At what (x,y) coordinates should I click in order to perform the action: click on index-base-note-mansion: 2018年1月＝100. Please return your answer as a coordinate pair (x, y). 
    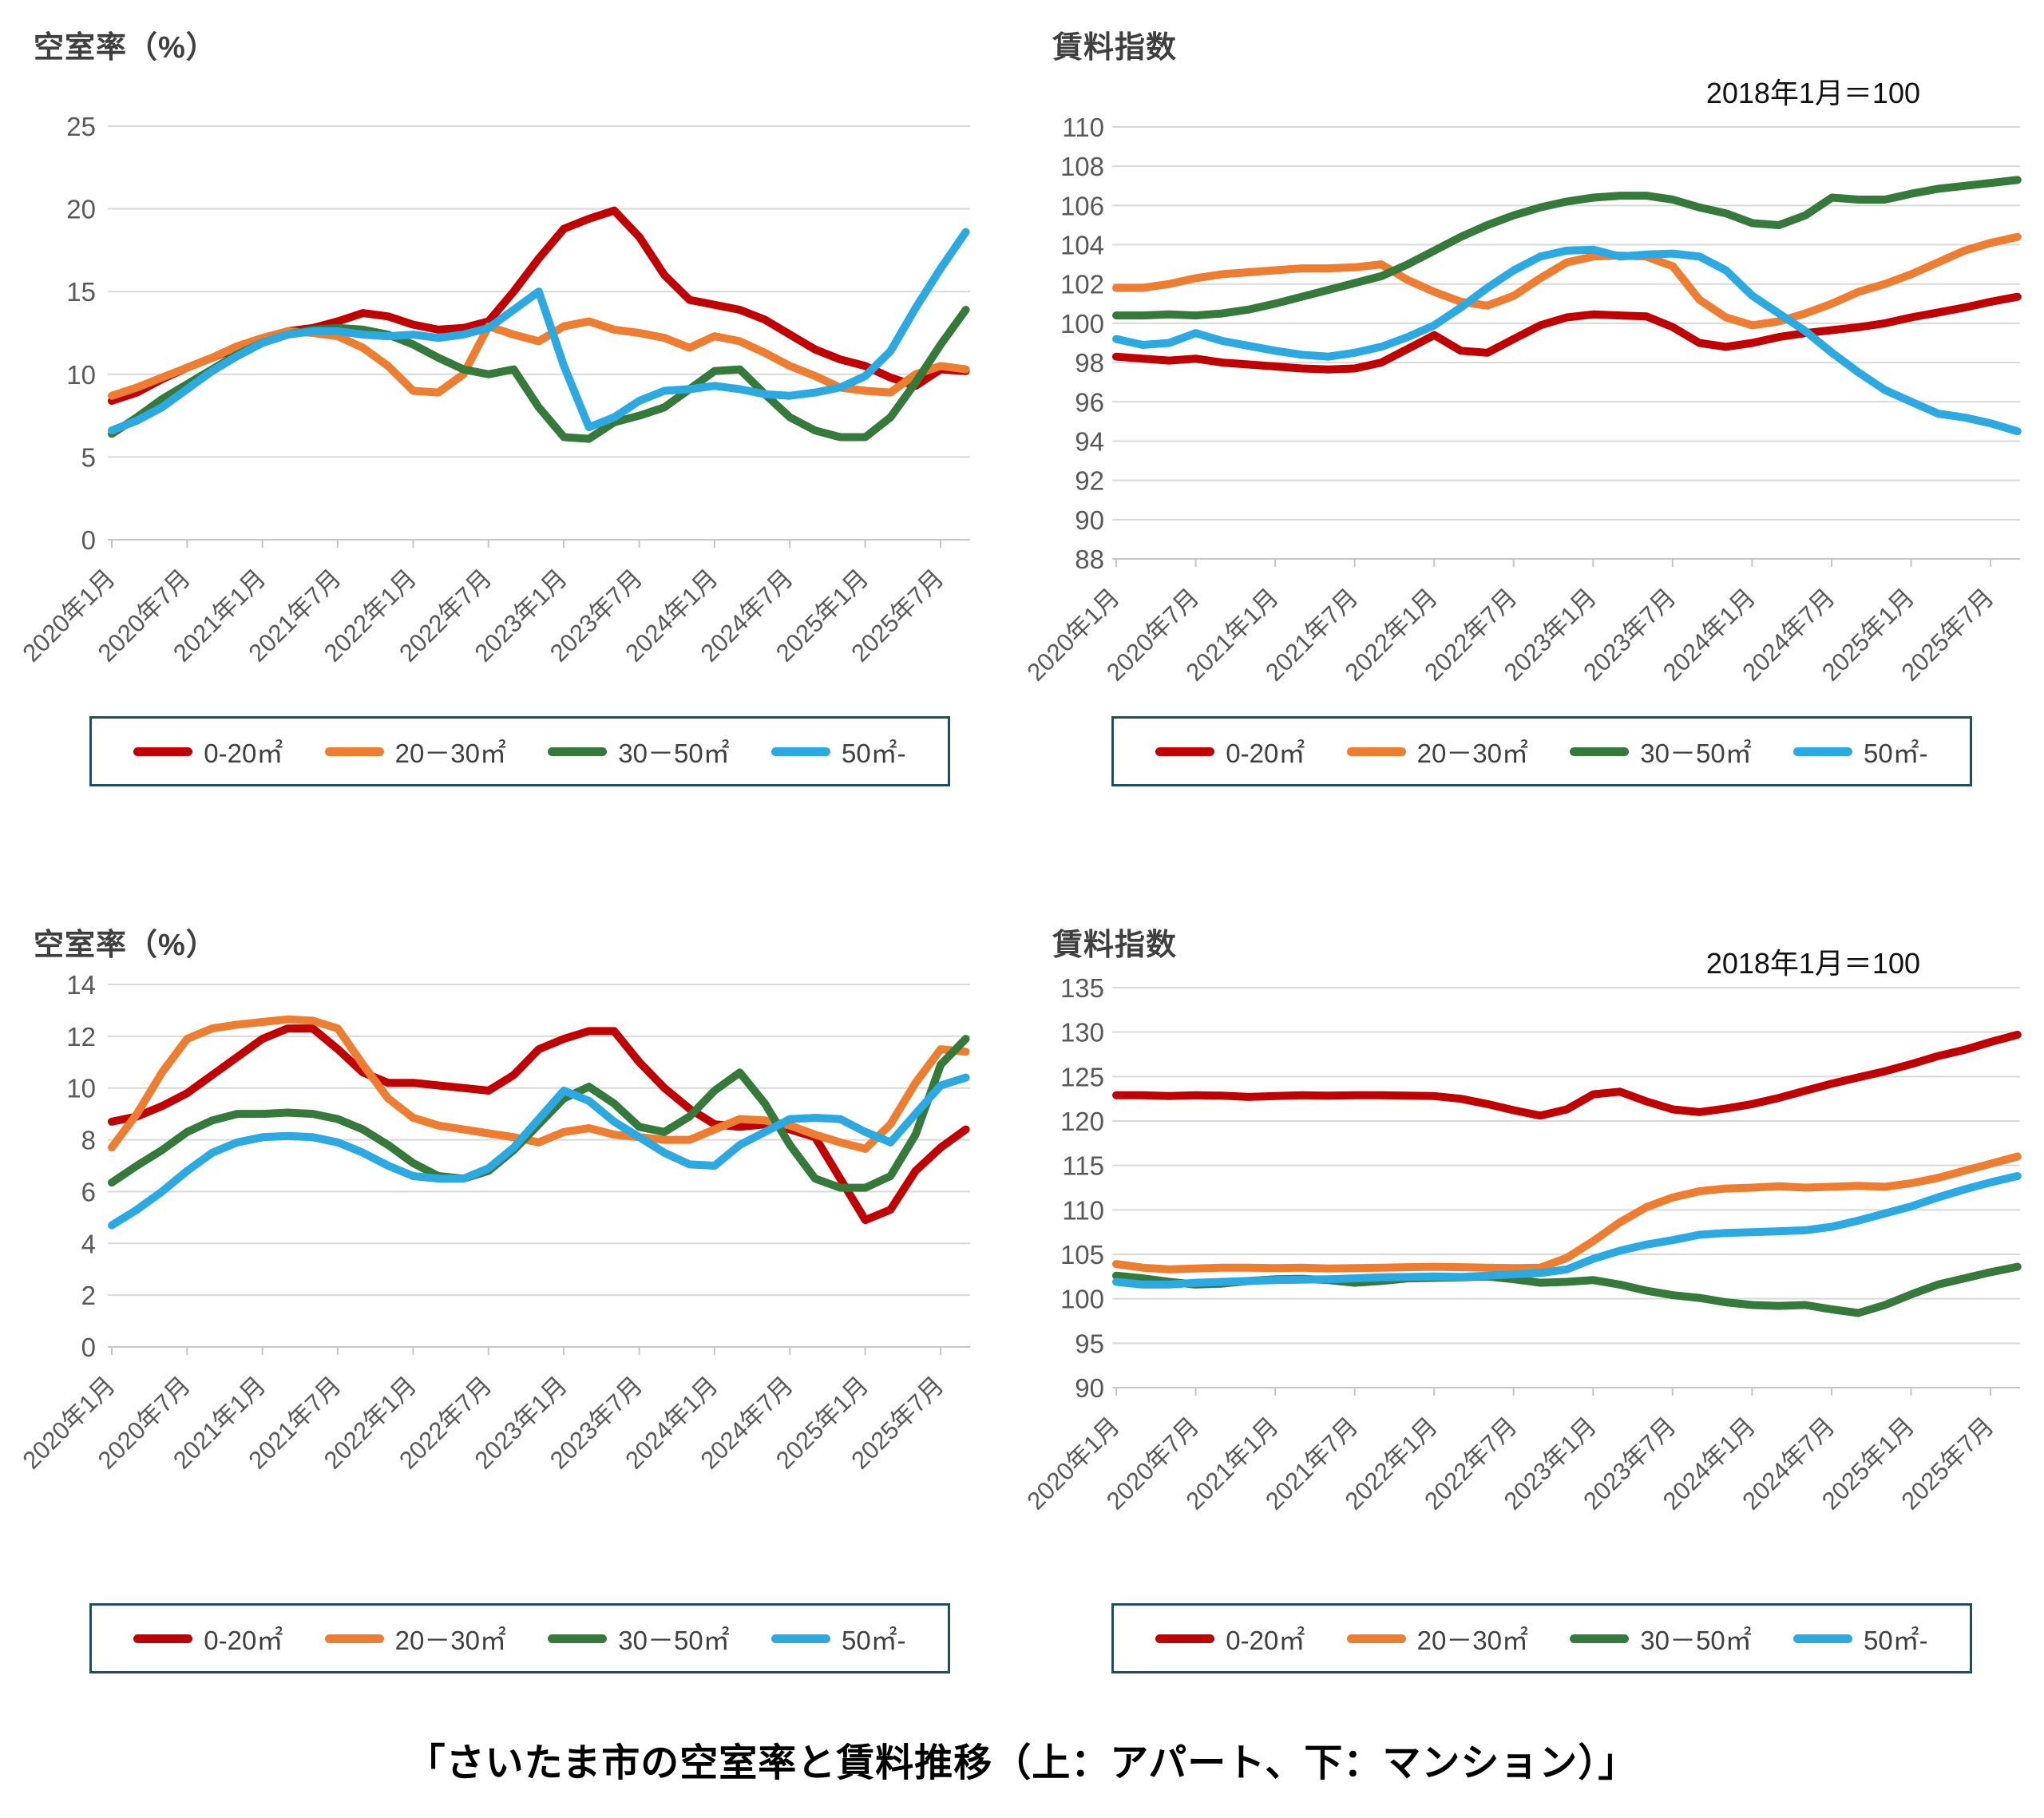
    Looking at the image, I should click on (1812, 963).